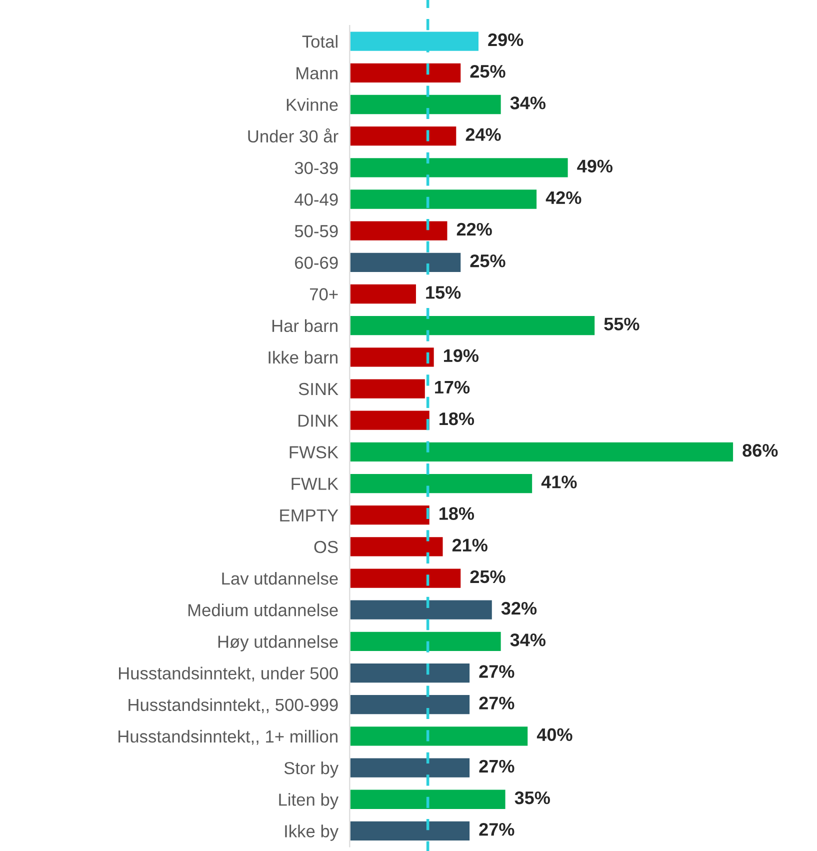  Describe the element at coordinates (312, 104) in the screenshot. I see `y-tick-label: Kvinne` at that location.